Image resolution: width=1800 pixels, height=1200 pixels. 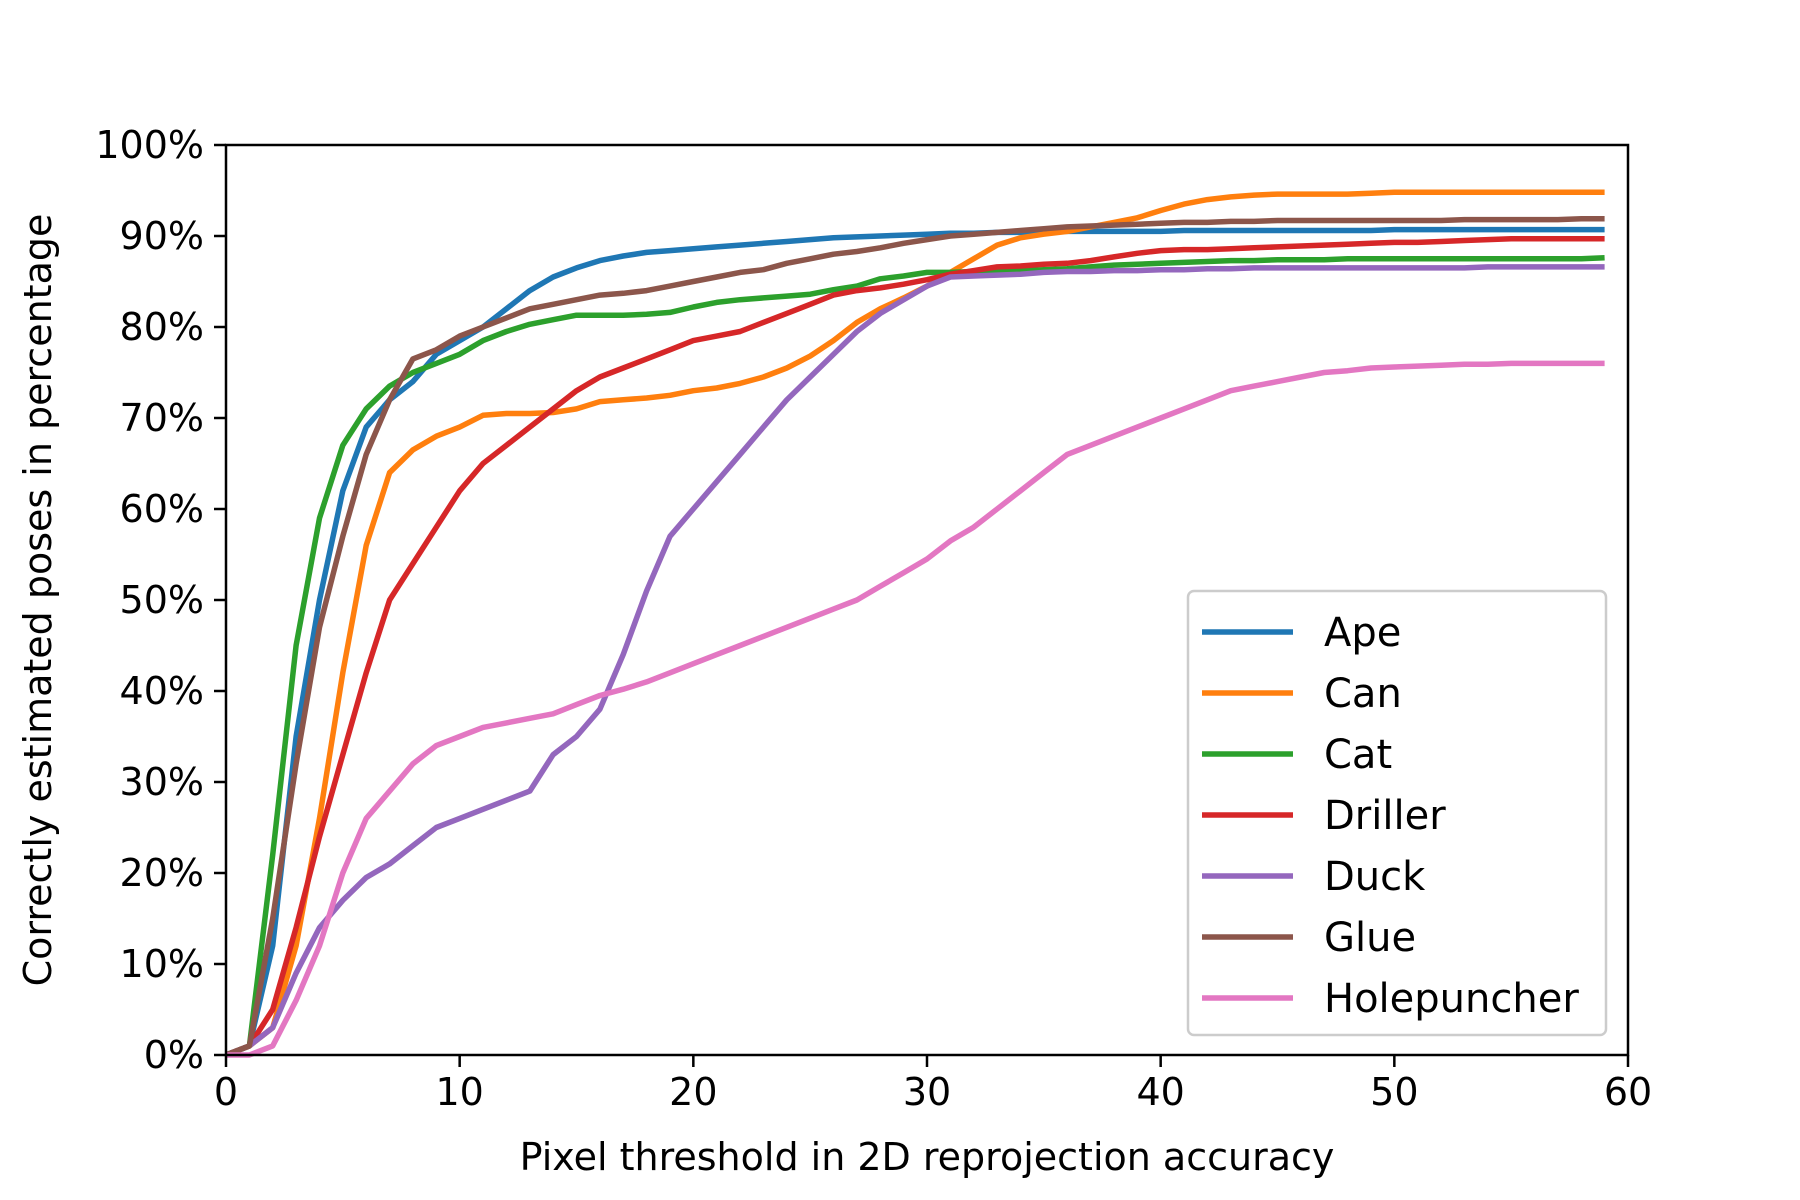 I want to click on legend-box, so click(x=1397, y=813).